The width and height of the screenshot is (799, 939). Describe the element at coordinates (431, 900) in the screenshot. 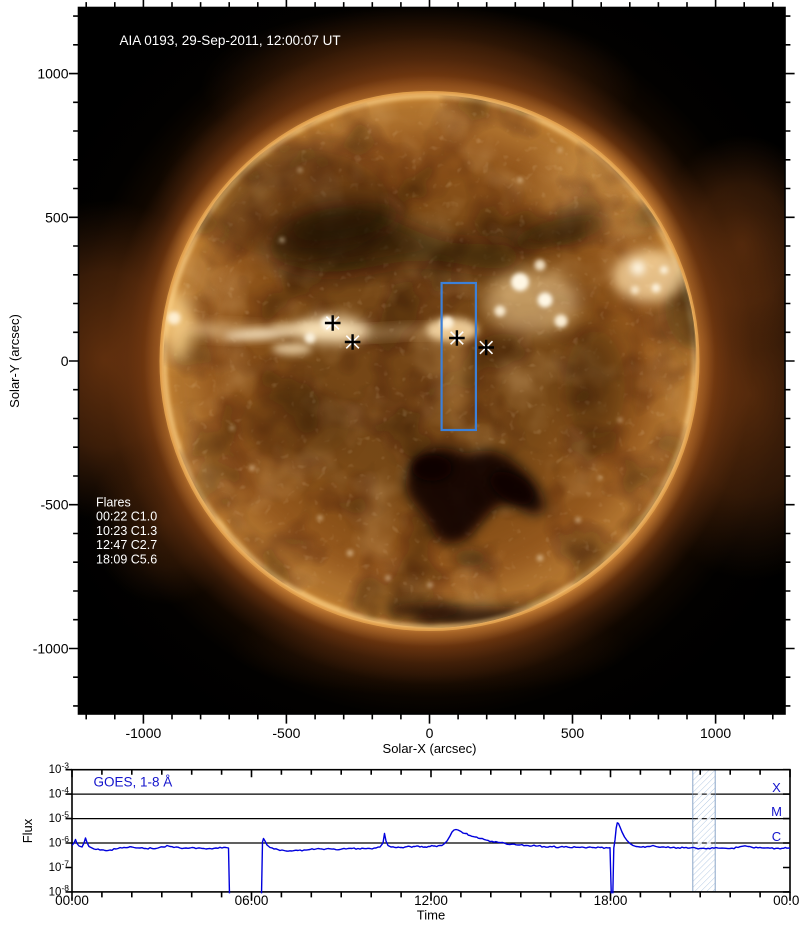

I see `svg-text: 12:00` at that location.